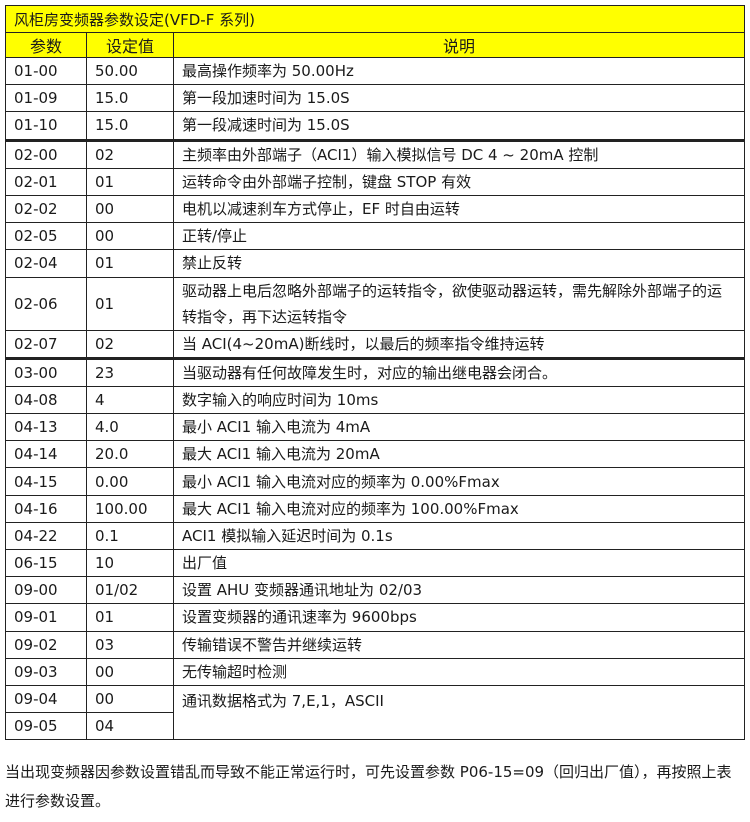 The height and width of the screenshot is (822, 750). Describe the element at coordinates (459, 209) in the screenshot. I see `desc-cell: 电机以减速刹车方式停止，EF 时自由运转` at that location.